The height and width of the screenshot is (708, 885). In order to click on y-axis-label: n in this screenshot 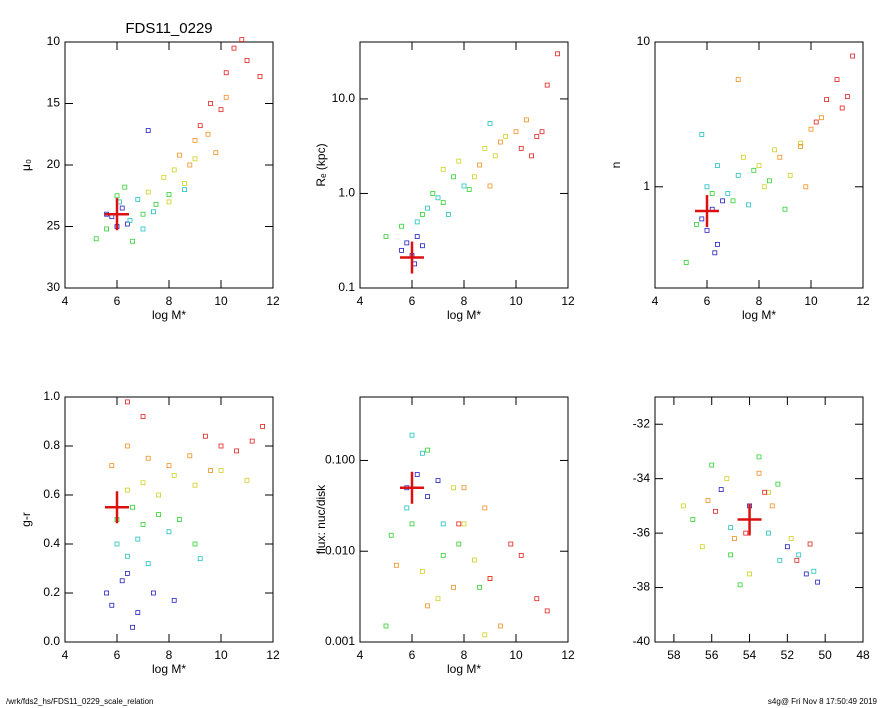, I will do `click(616, 165)`.